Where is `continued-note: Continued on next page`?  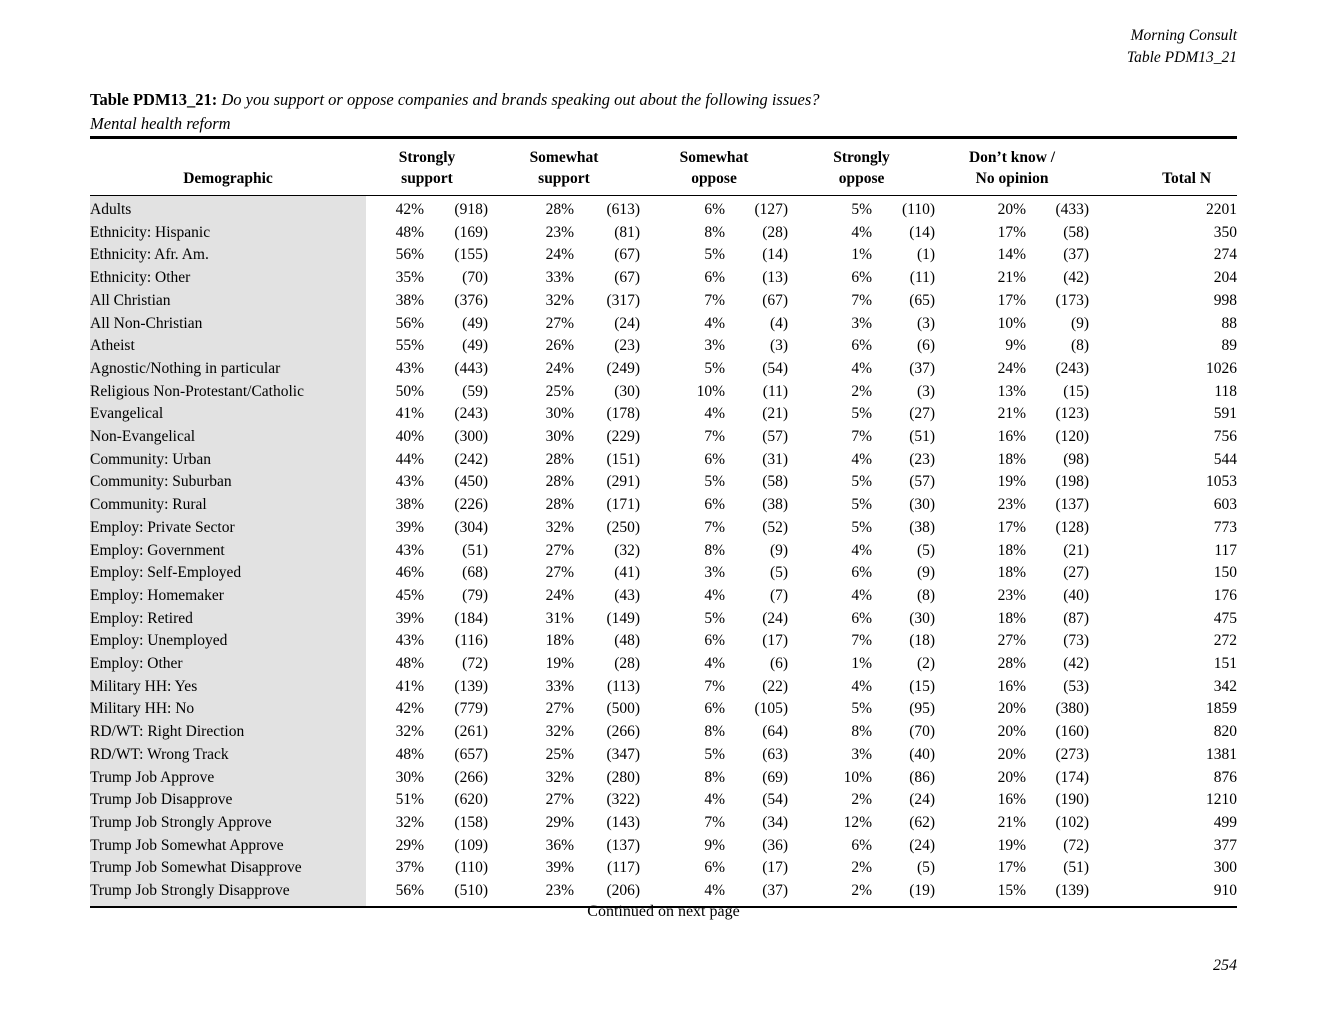
continued-note: Continued on next page is located at coordinates (663, 911).